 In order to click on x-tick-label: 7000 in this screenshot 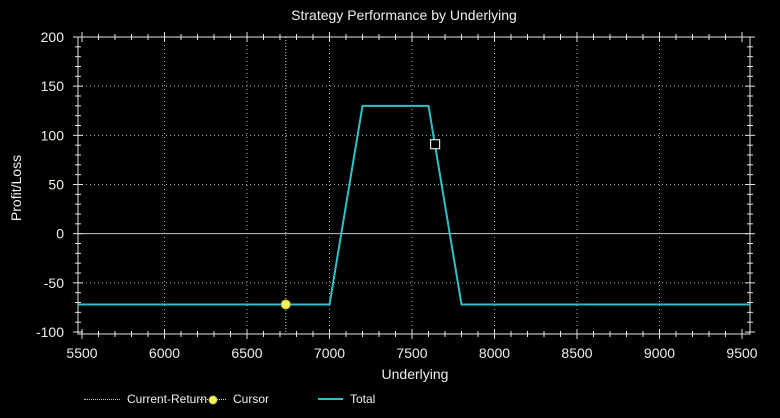, I will do `click(329, 353)`.